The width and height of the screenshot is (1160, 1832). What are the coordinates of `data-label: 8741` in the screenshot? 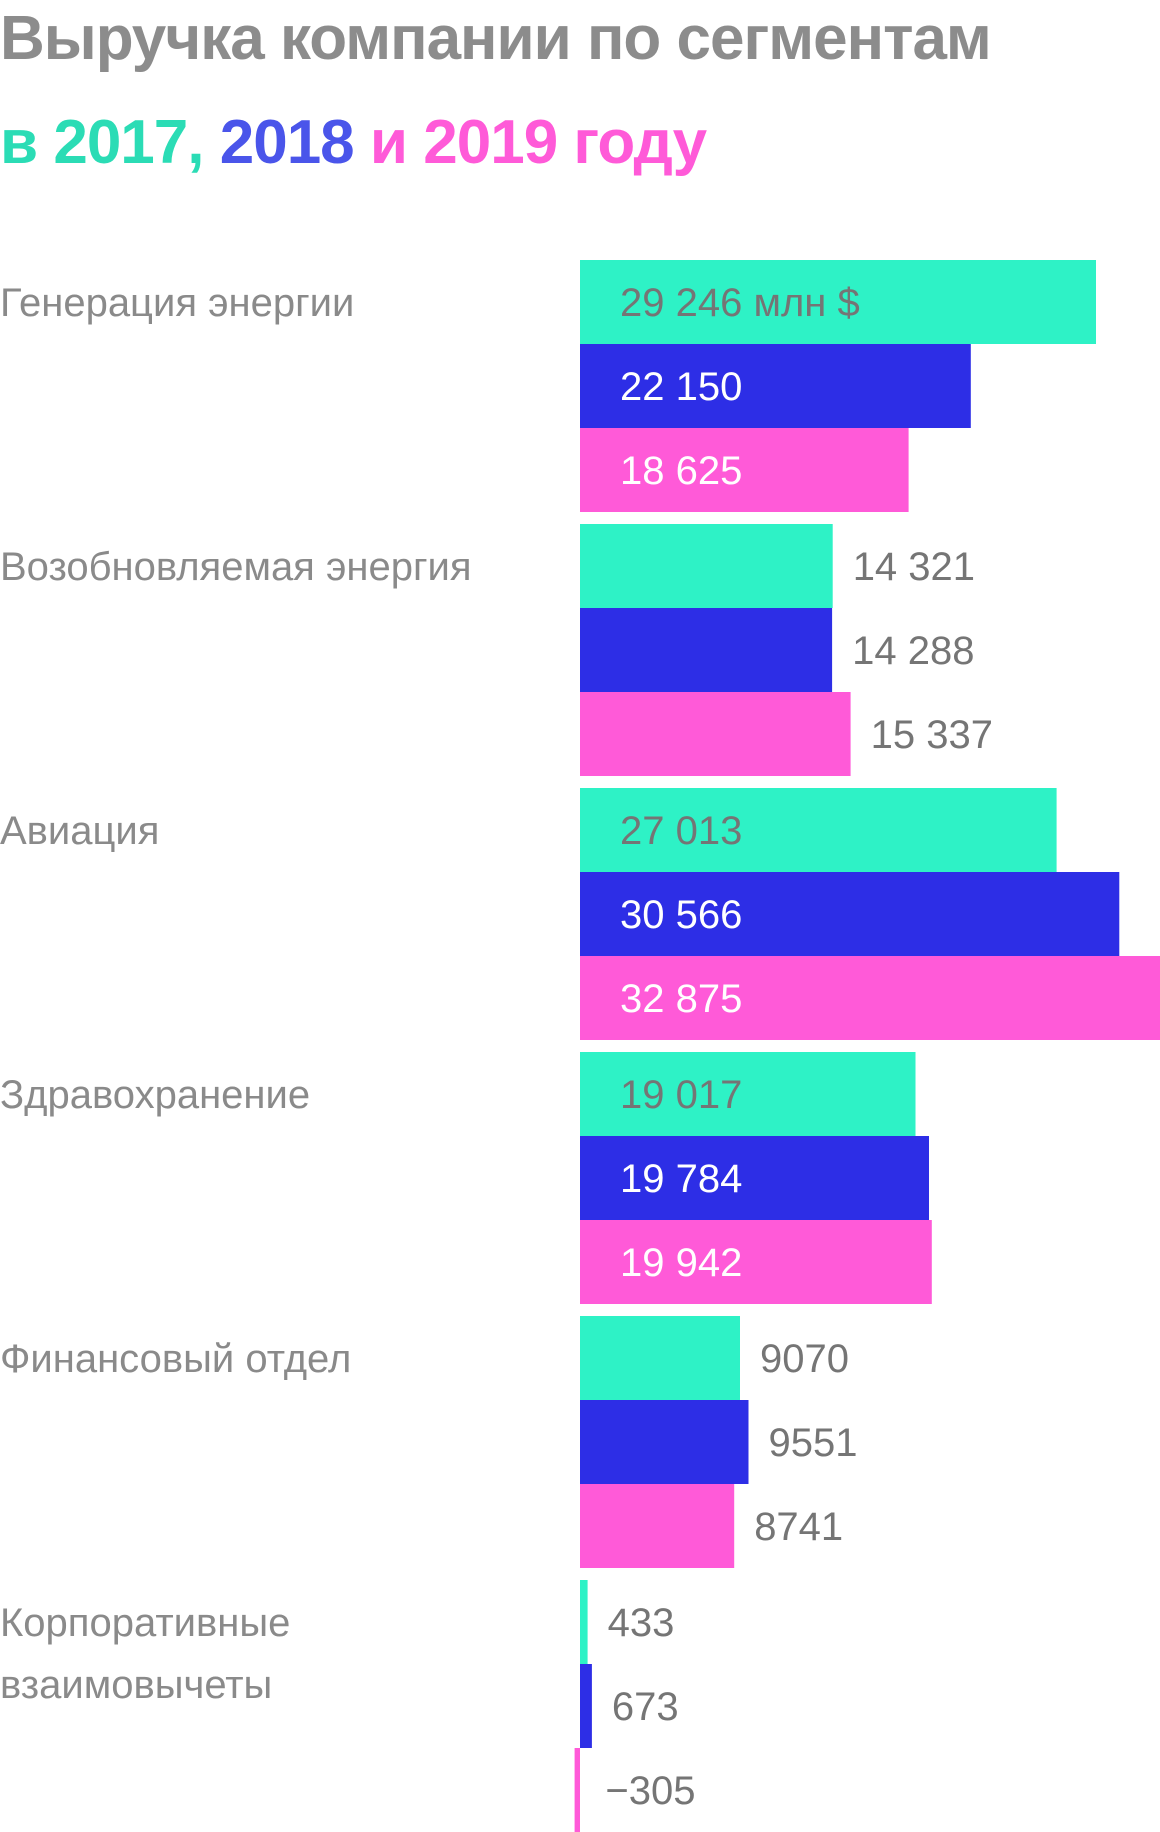 It's located at (798, 1527).